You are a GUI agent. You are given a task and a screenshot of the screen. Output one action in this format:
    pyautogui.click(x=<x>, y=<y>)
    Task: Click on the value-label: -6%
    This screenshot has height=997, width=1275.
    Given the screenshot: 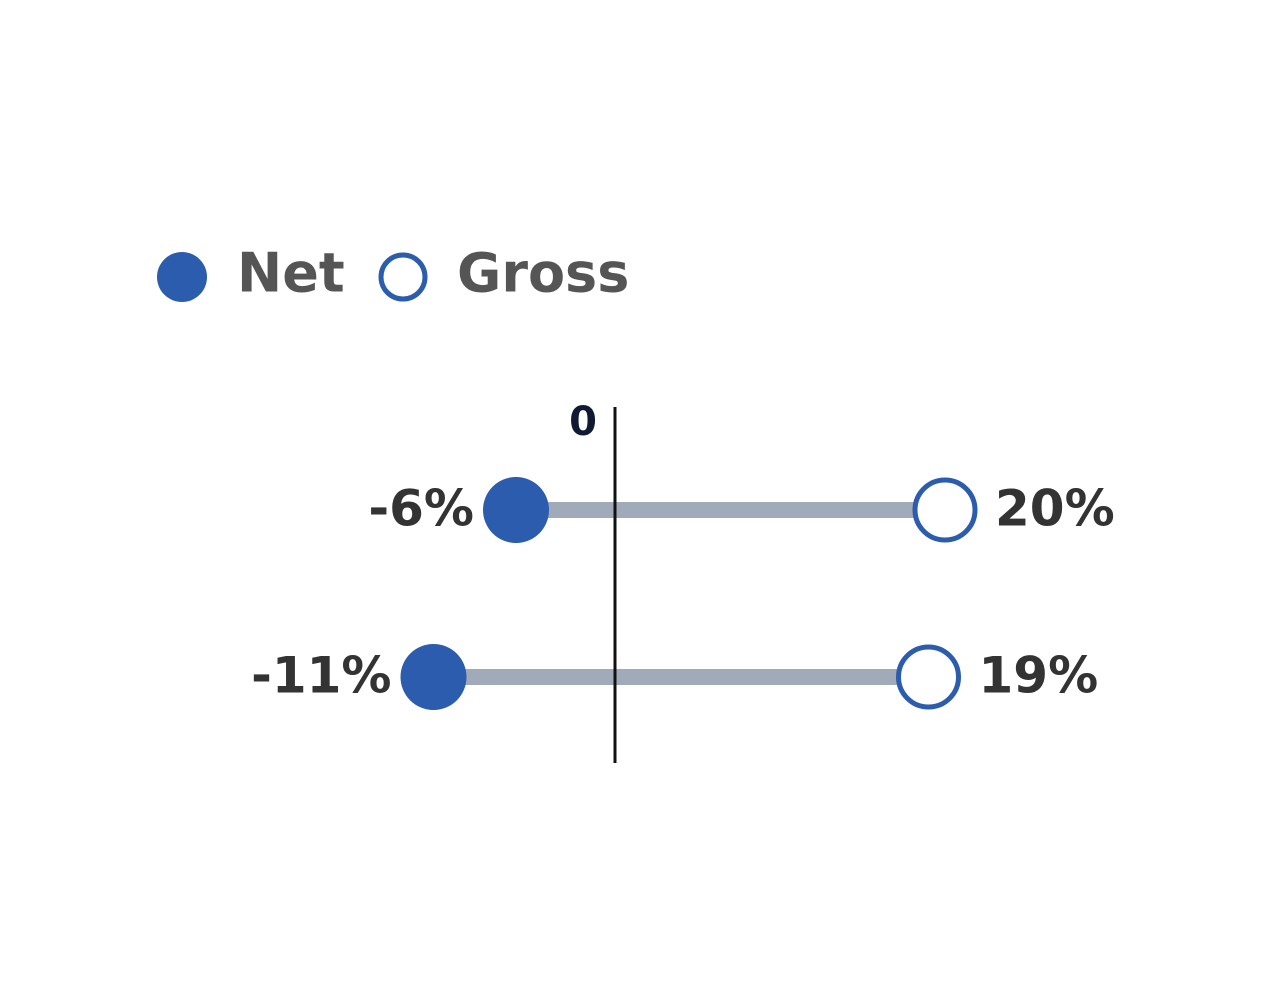 What is the action you would take?
    pyautogui.click(x=421, y=509)
    